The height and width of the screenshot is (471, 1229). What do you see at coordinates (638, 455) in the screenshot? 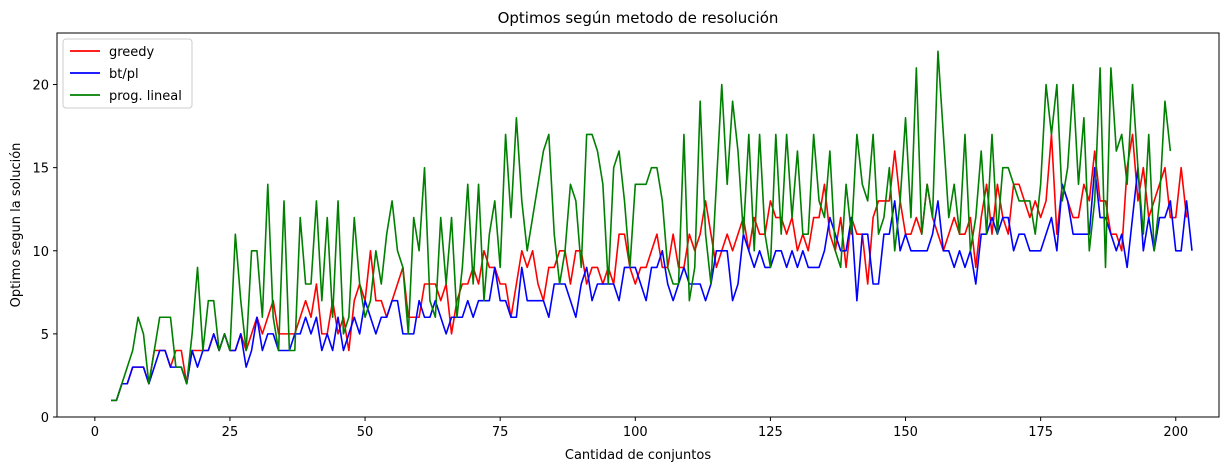
I see `x-axis-title: Cantidad de conjuntos` at bounding box center [638, 455].